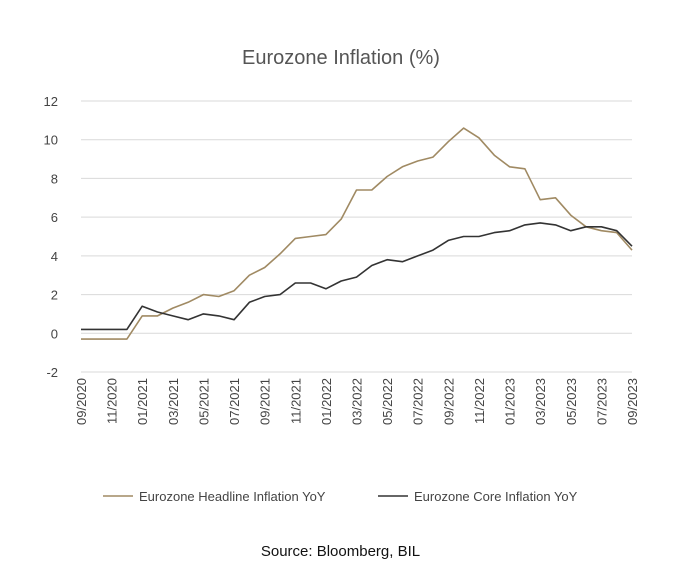  What do you see at coordinates (54, 295) in the screenshot?
I see `y-tick-label: 2` at bounding box center [54, 295].